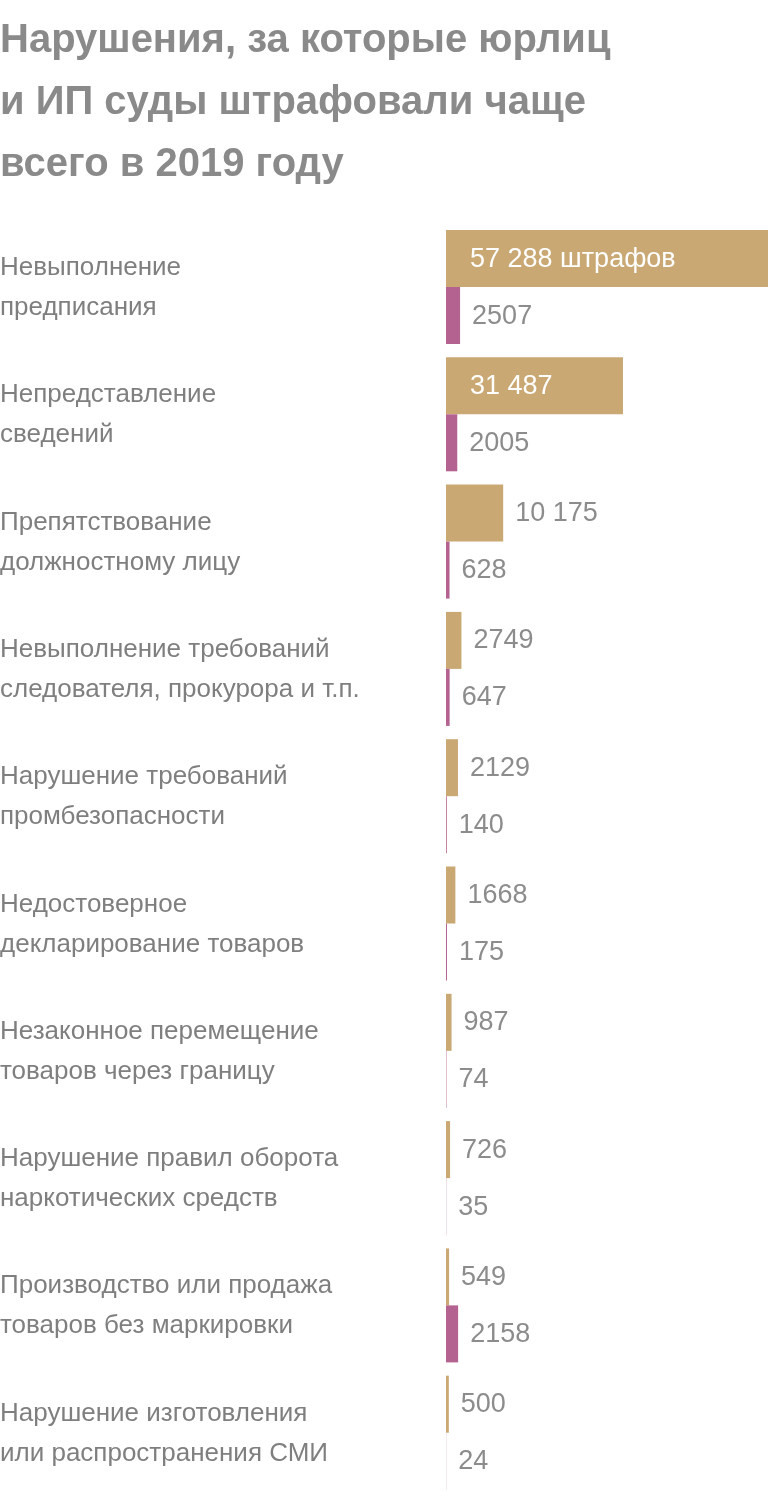 The image size is (768, 1491). I want to click on data-label: 2129, so click(500, 766).